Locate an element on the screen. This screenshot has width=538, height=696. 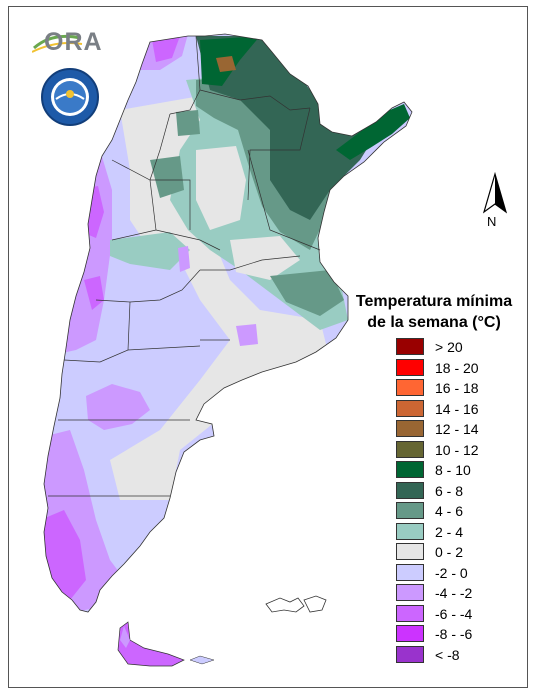
legend-label: -6 - -4 is located at coordinates (454, 613).